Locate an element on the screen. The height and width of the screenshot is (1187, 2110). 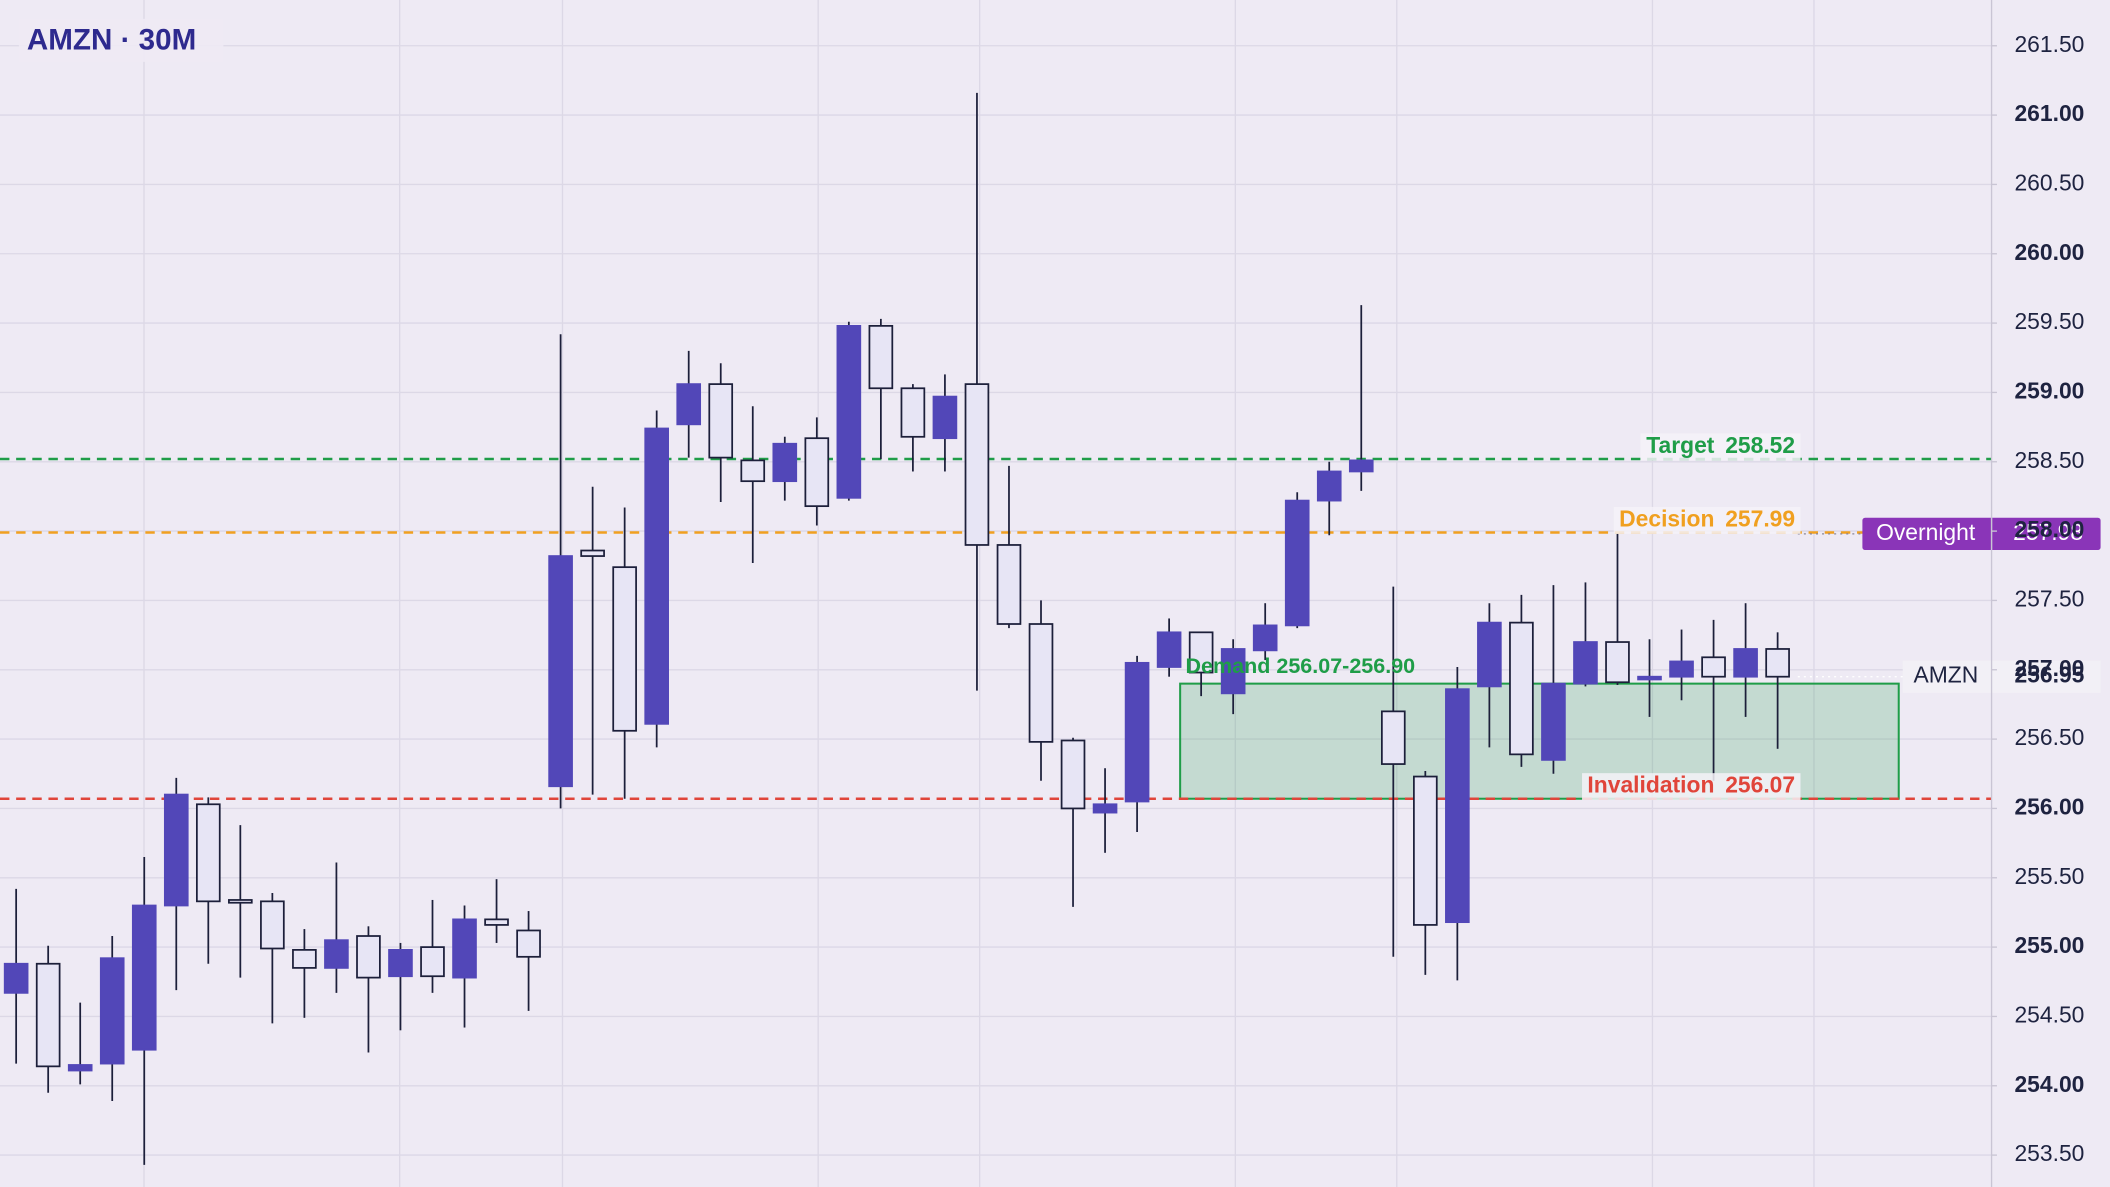
last-label: AMZN is located at coordinates (1945, 675).